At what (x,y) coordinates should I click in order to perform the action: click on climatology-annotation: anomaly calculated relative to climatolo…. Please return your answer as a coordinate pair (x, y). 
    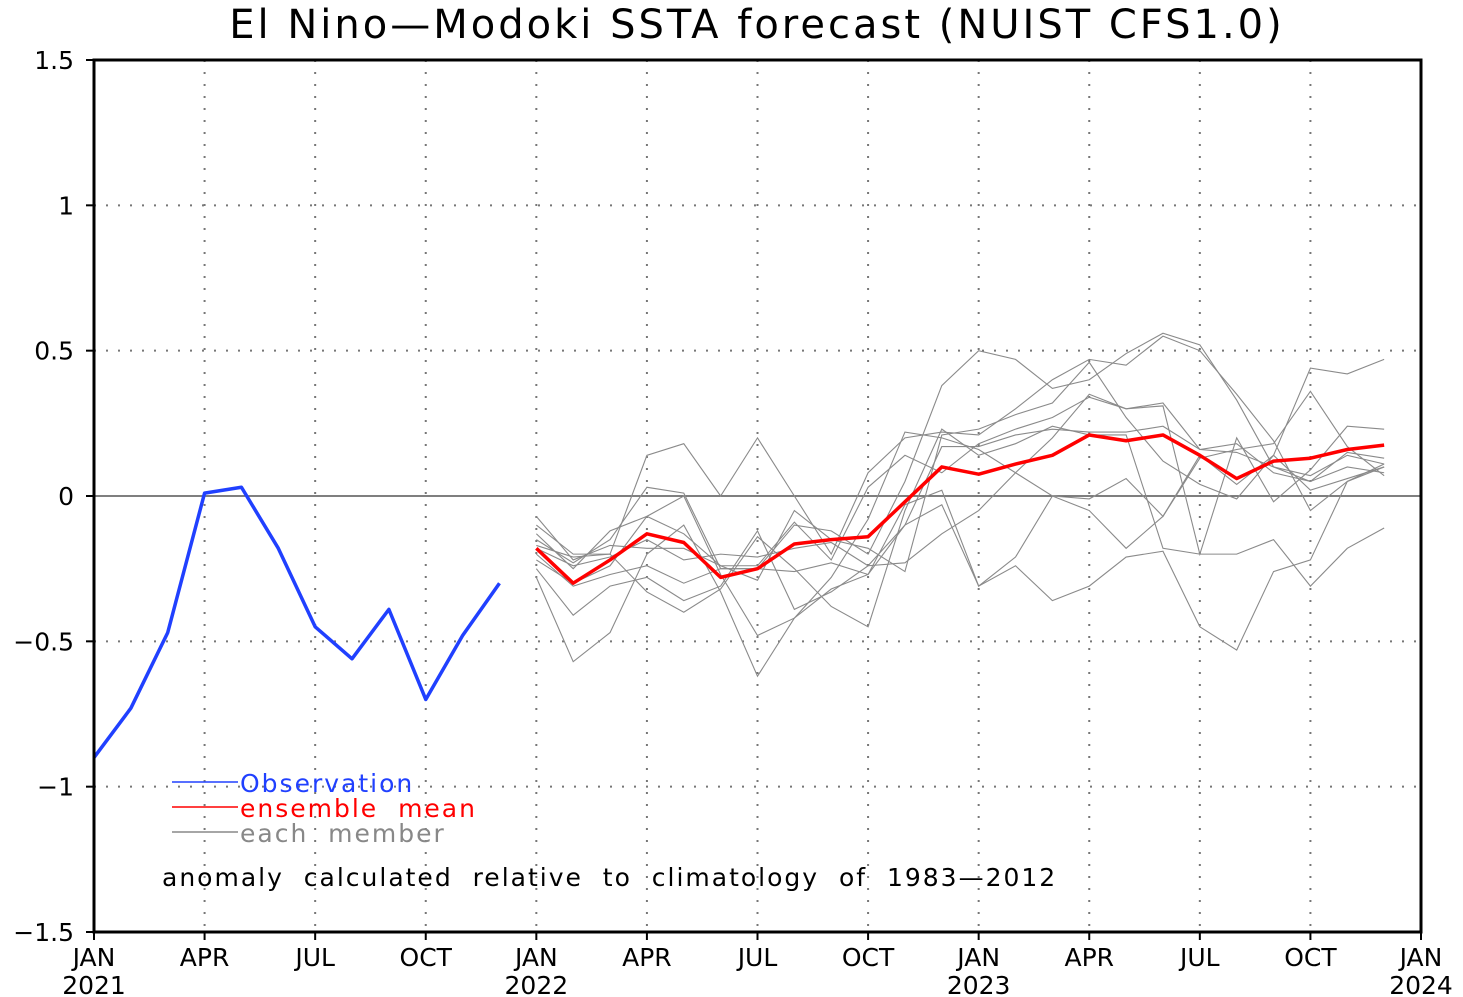
    Looking at the image, I should click on (609, 877).